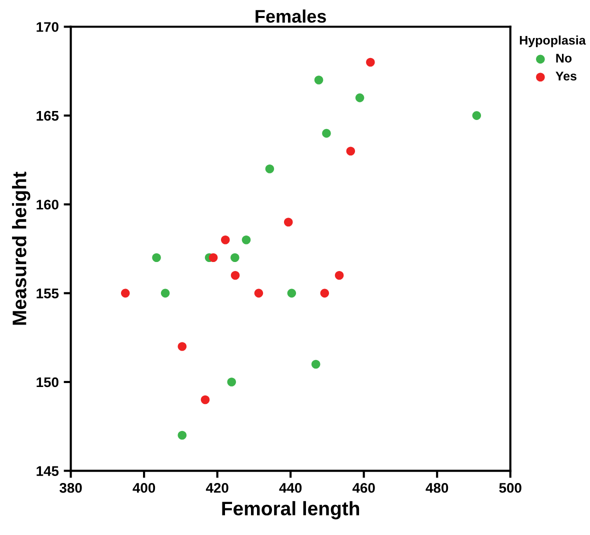 The image size is (590, 535). What do you see at coordinates (363, 487) in the screenshot?
I see `x-tick-label: 460` at bounding box center [363, 487].